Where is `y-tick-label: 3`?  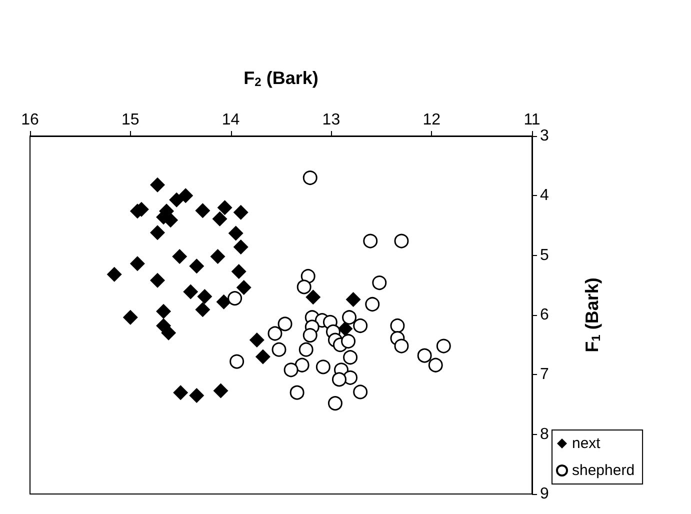
y-tick-label: 3 is located at coordinates (544, 136).